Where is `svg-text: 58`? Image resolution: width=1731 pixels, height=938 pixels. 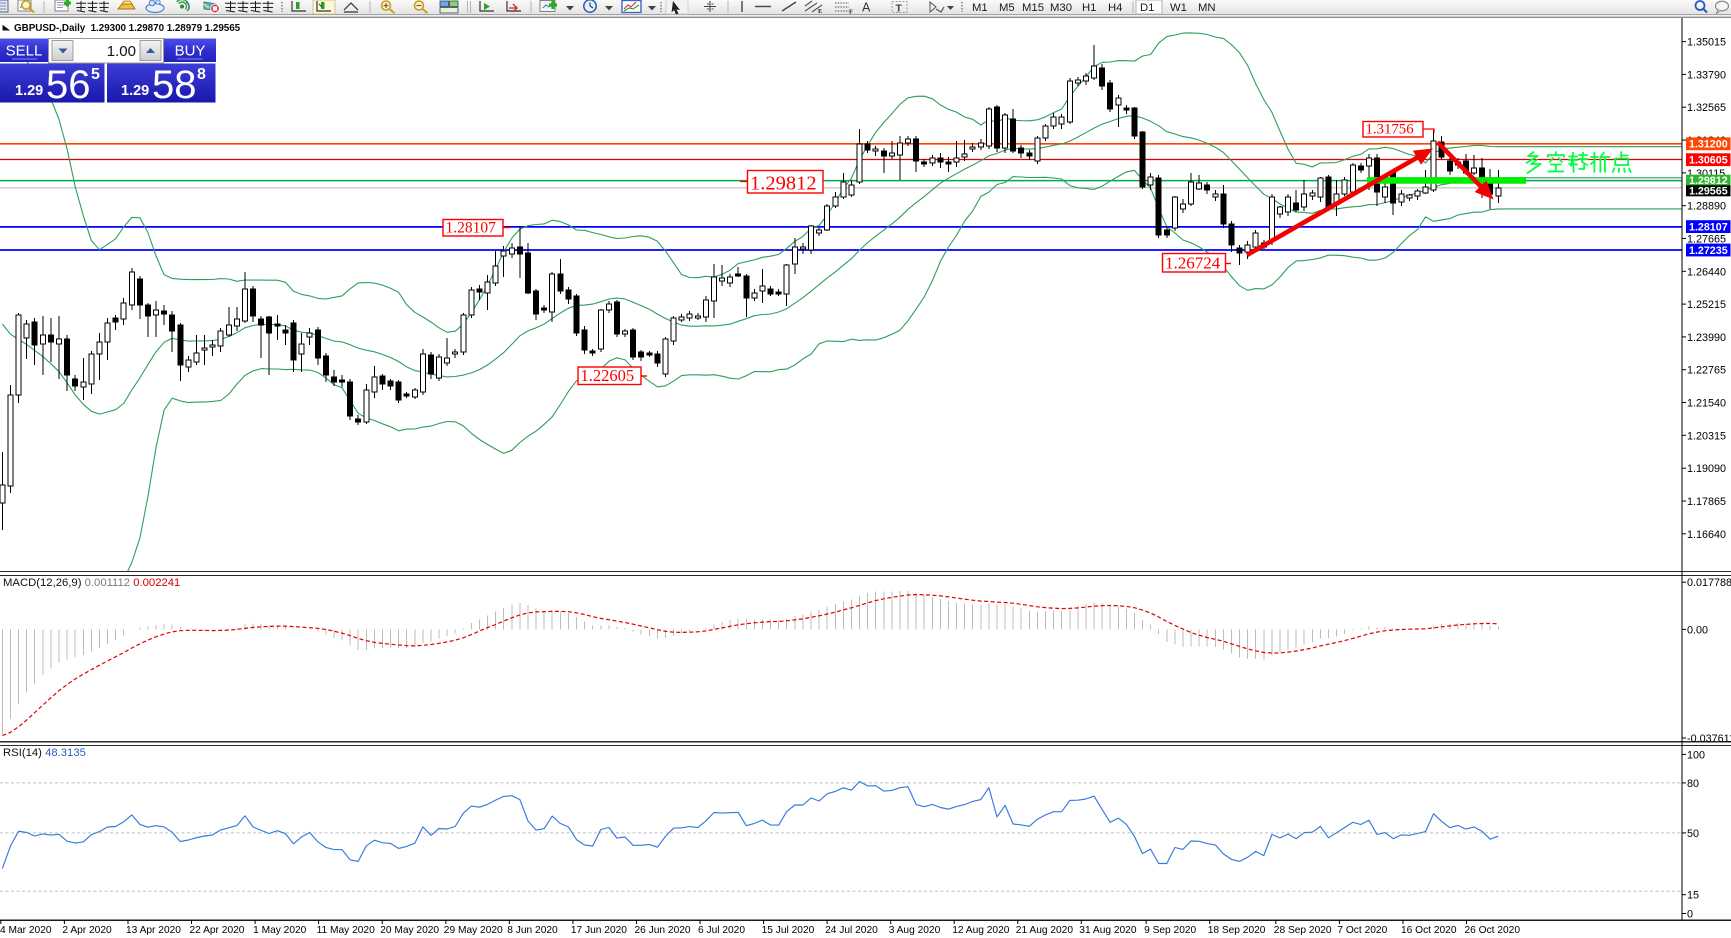
svg-text: 58 is located at coordinates (174, 85).